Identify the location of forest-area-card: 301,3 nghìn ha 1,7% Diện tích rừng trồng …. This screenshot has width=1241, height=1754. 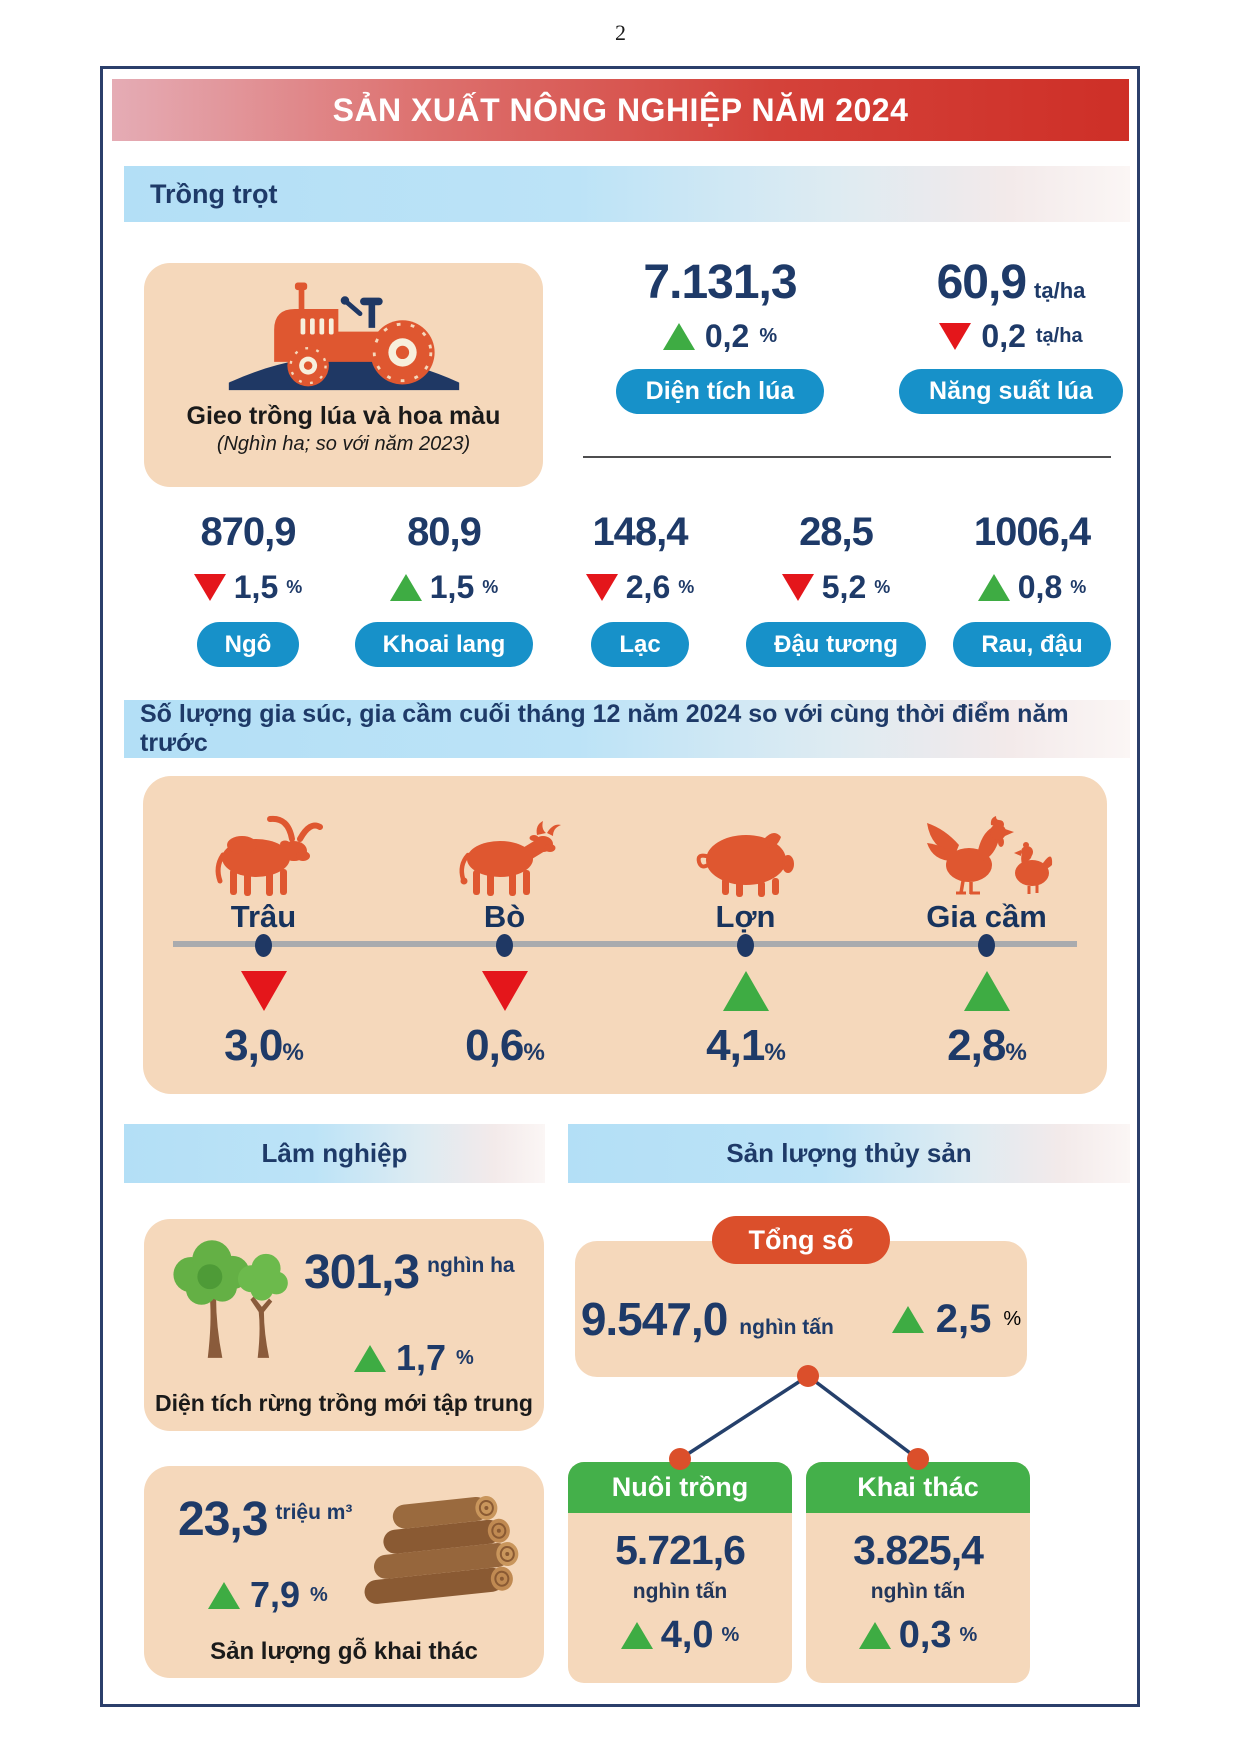
(344, 1325).